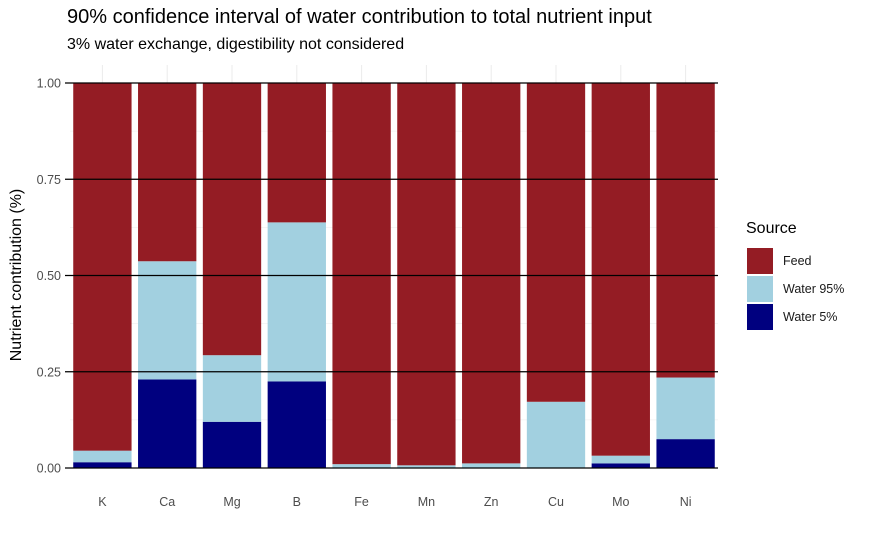 The image size is (875, 540). I want to click on x-tick-label: Mn, so click(426, 502).